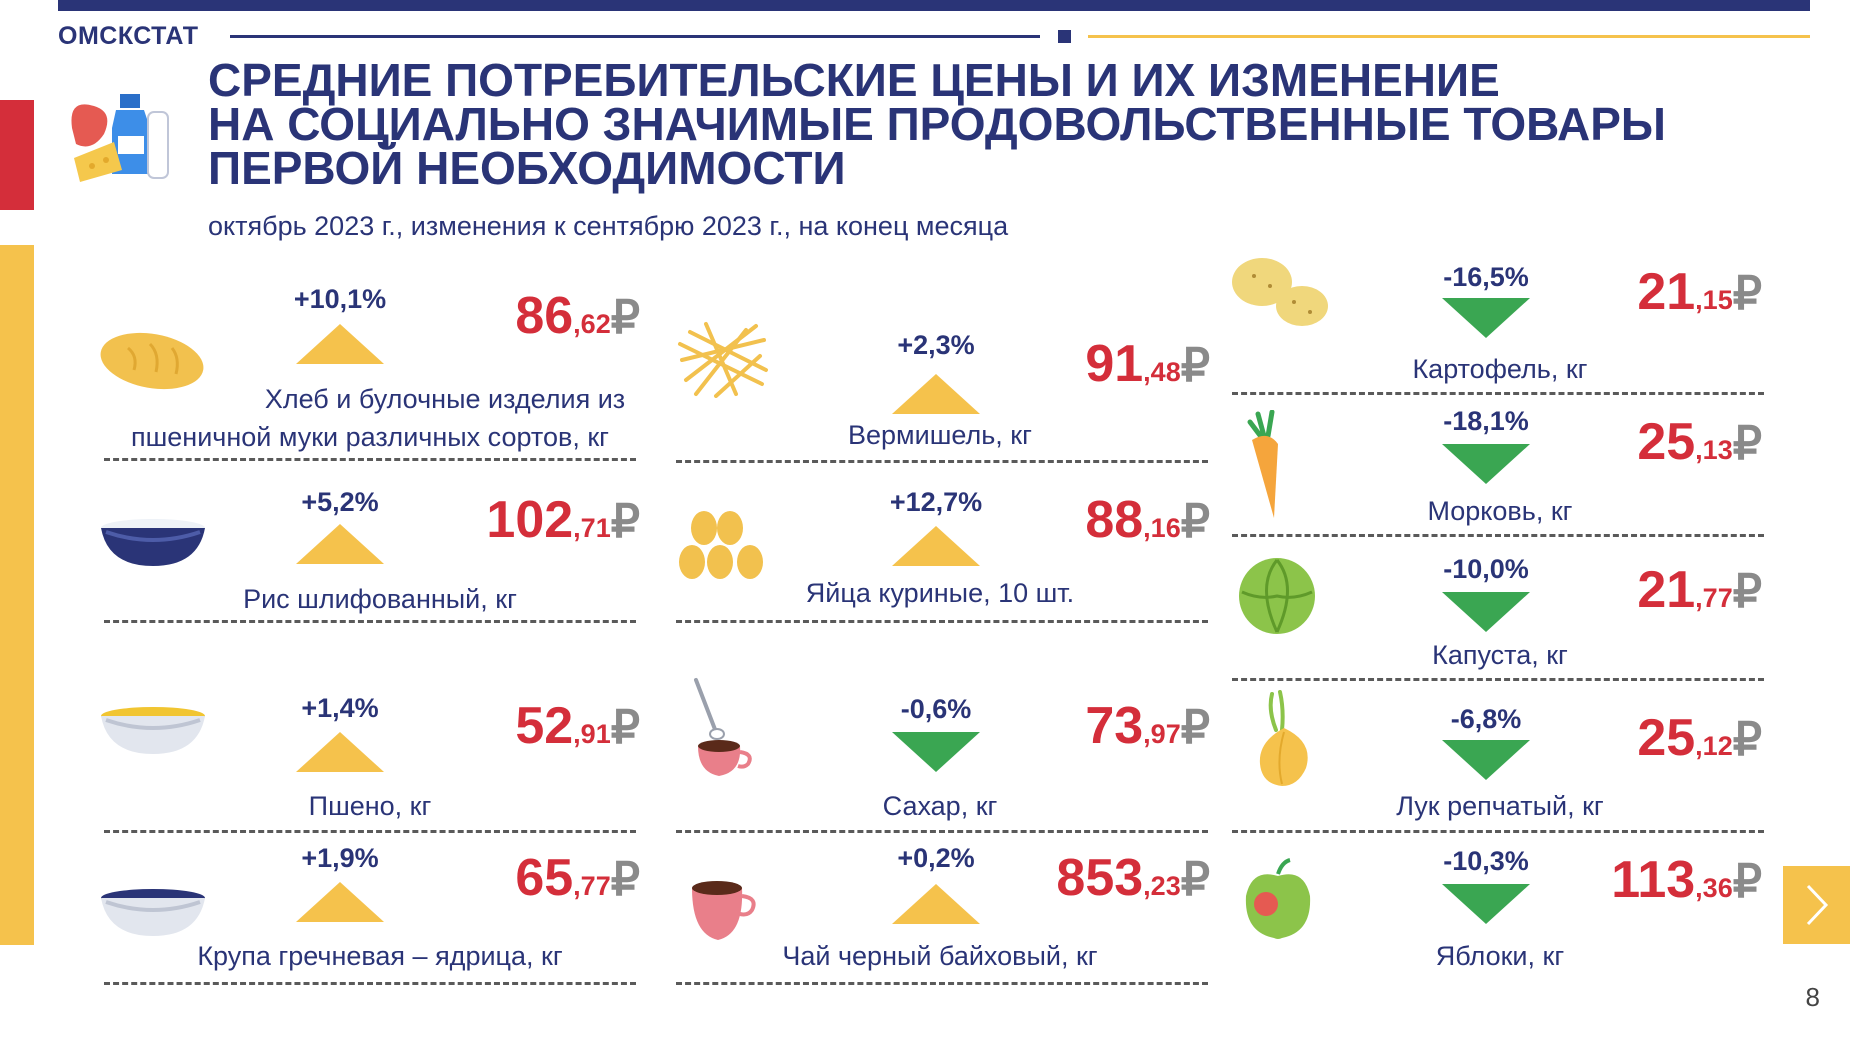 The height and width of the screenshot is (1044, 1850). I want to click on item-label: Вермишель, кг, so click(940, 435).